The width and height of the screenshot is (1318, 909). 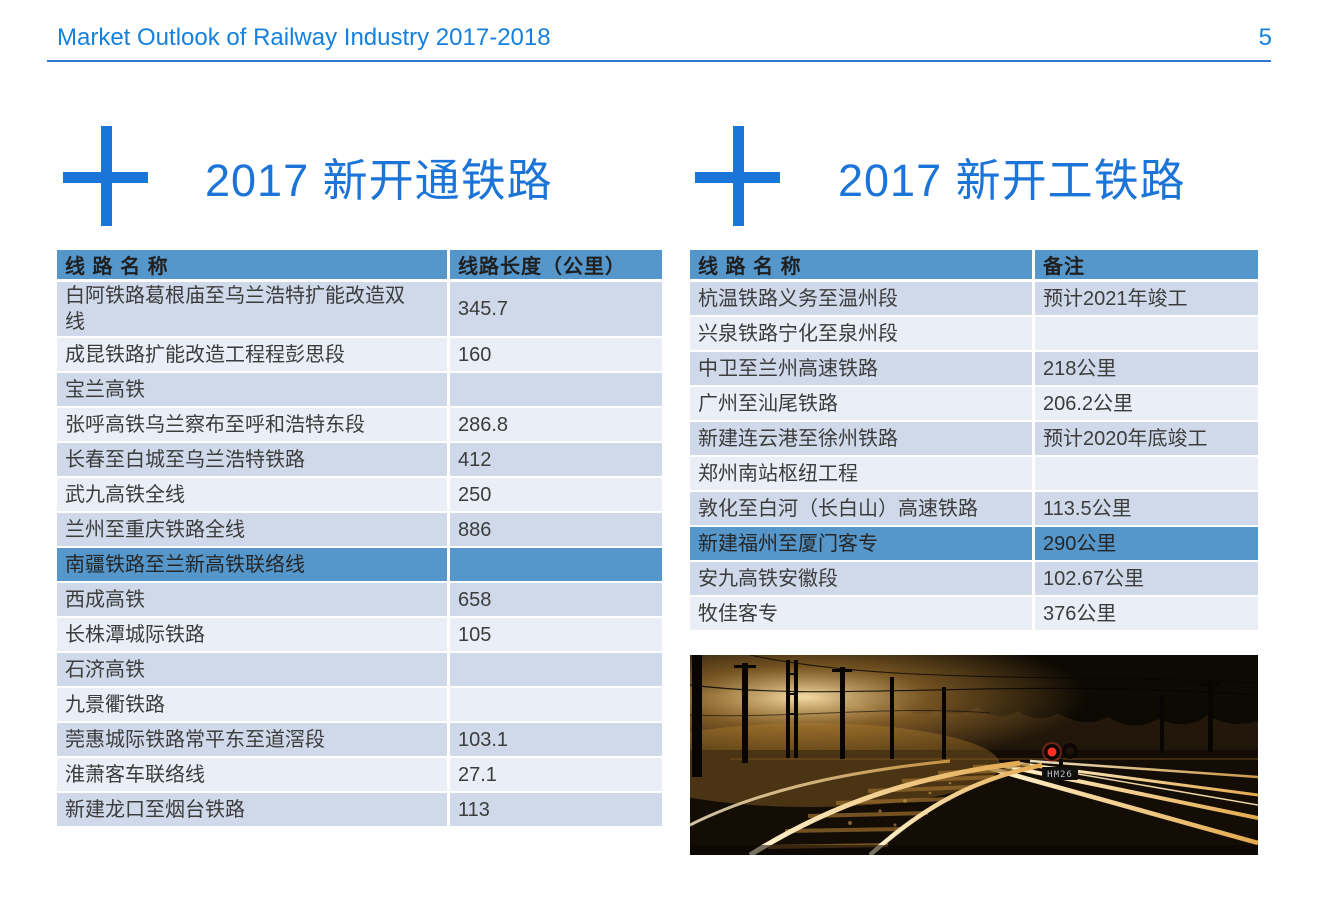 I want to click on line-name-cell: 莞惠城际铁路常平东至道滘段, so click(x=253, y=740).